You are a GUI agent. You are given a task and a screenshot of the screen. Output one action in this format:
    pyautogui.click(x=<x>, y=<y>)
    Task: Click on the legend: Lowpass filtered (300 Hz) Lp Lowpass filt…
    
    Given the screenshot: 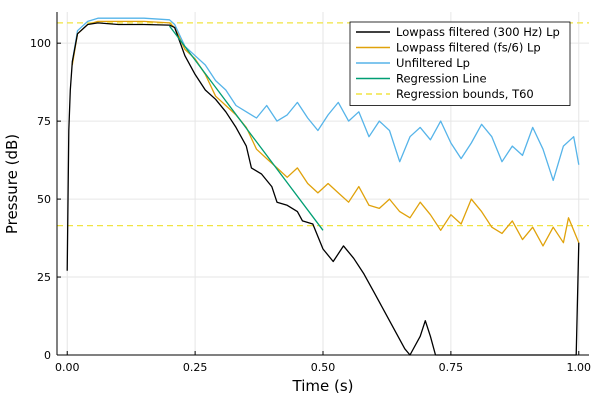 What is the action you would take?
    pyautogui.click(x=460, y=63)
    